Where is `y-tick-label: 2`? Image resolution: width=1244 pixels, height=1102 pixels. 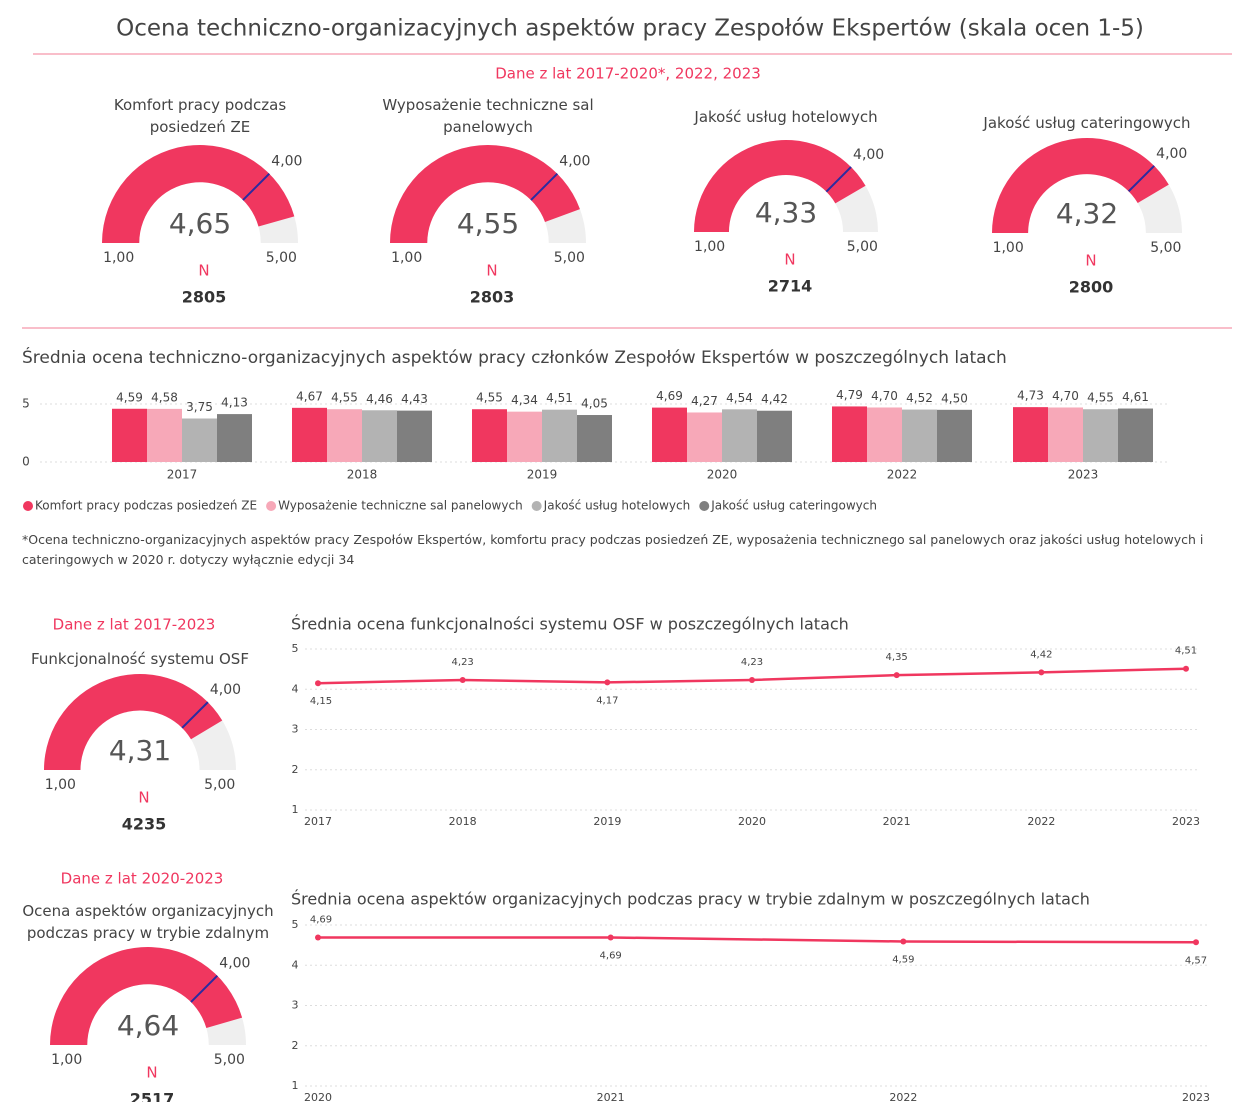 y-tick-label: 2 is located at coordinates (295, 769).